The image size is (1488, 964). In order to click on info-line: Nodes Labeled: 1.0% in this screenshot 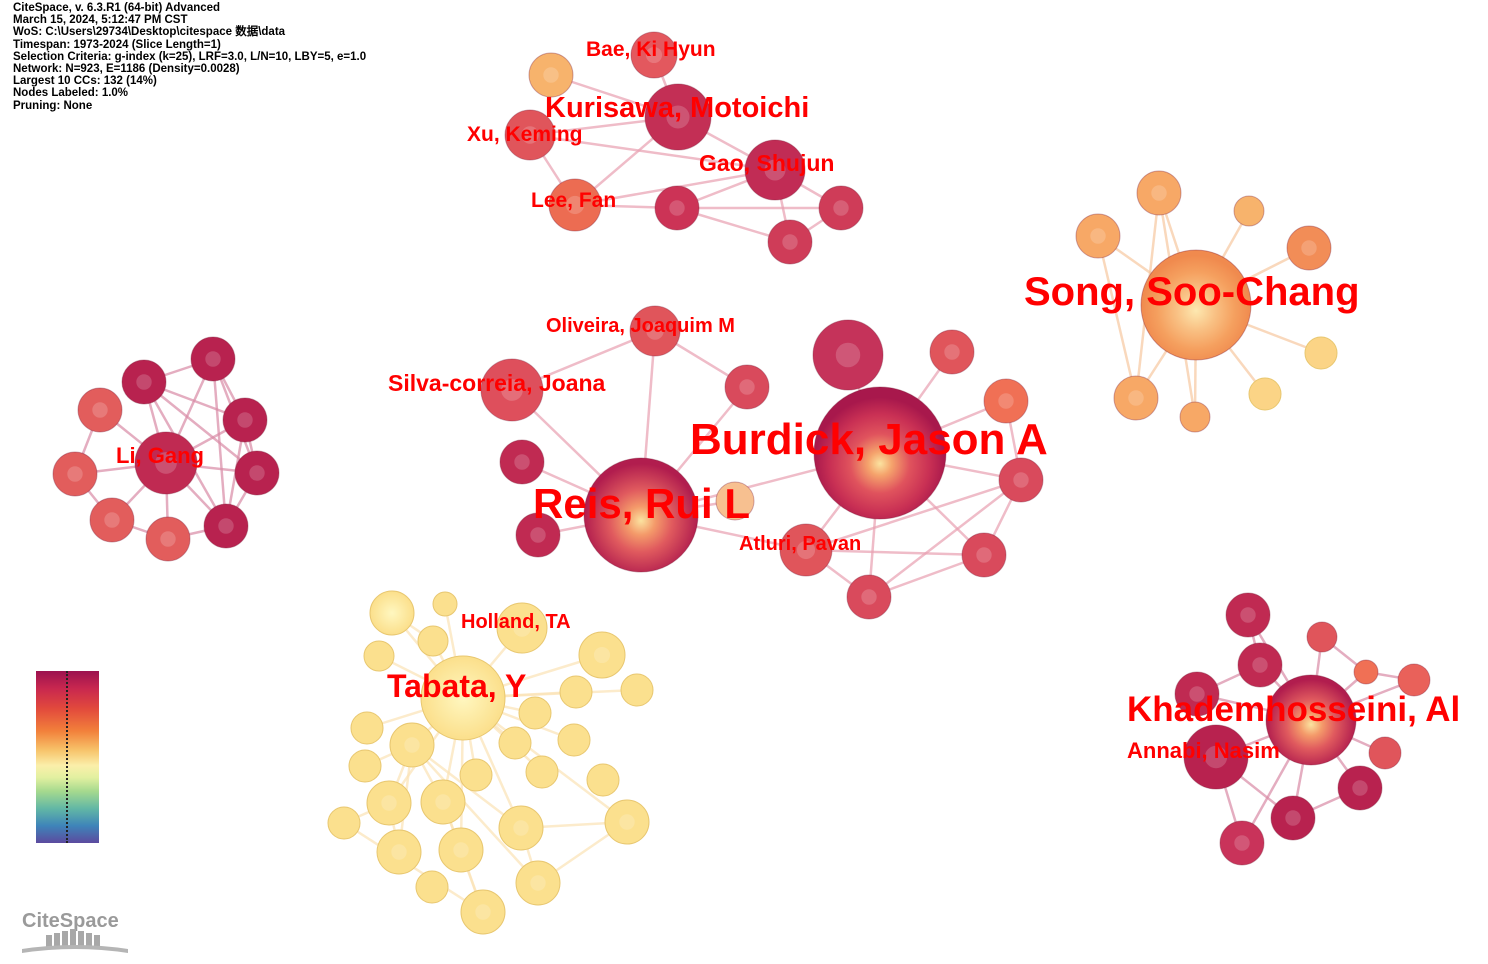, I will do `click(71, 93)`.